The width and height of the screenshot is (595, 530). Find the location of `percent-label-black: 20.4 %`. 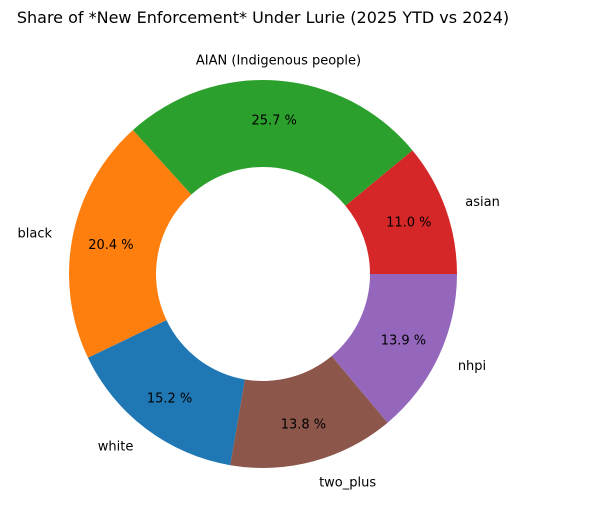

percent-label-black: 20.4 % is located at coordinates (110, 245).